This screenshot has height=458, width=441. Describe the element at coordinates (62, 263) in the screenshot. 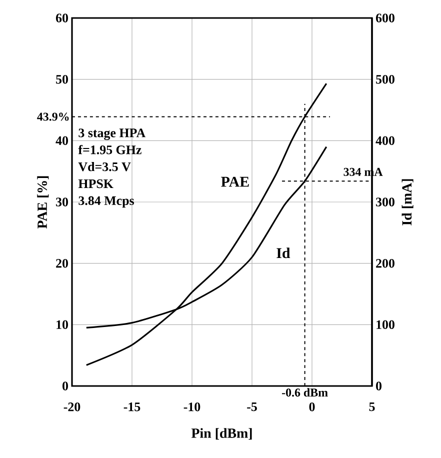

I see `y-tick-label: 20` at that location.